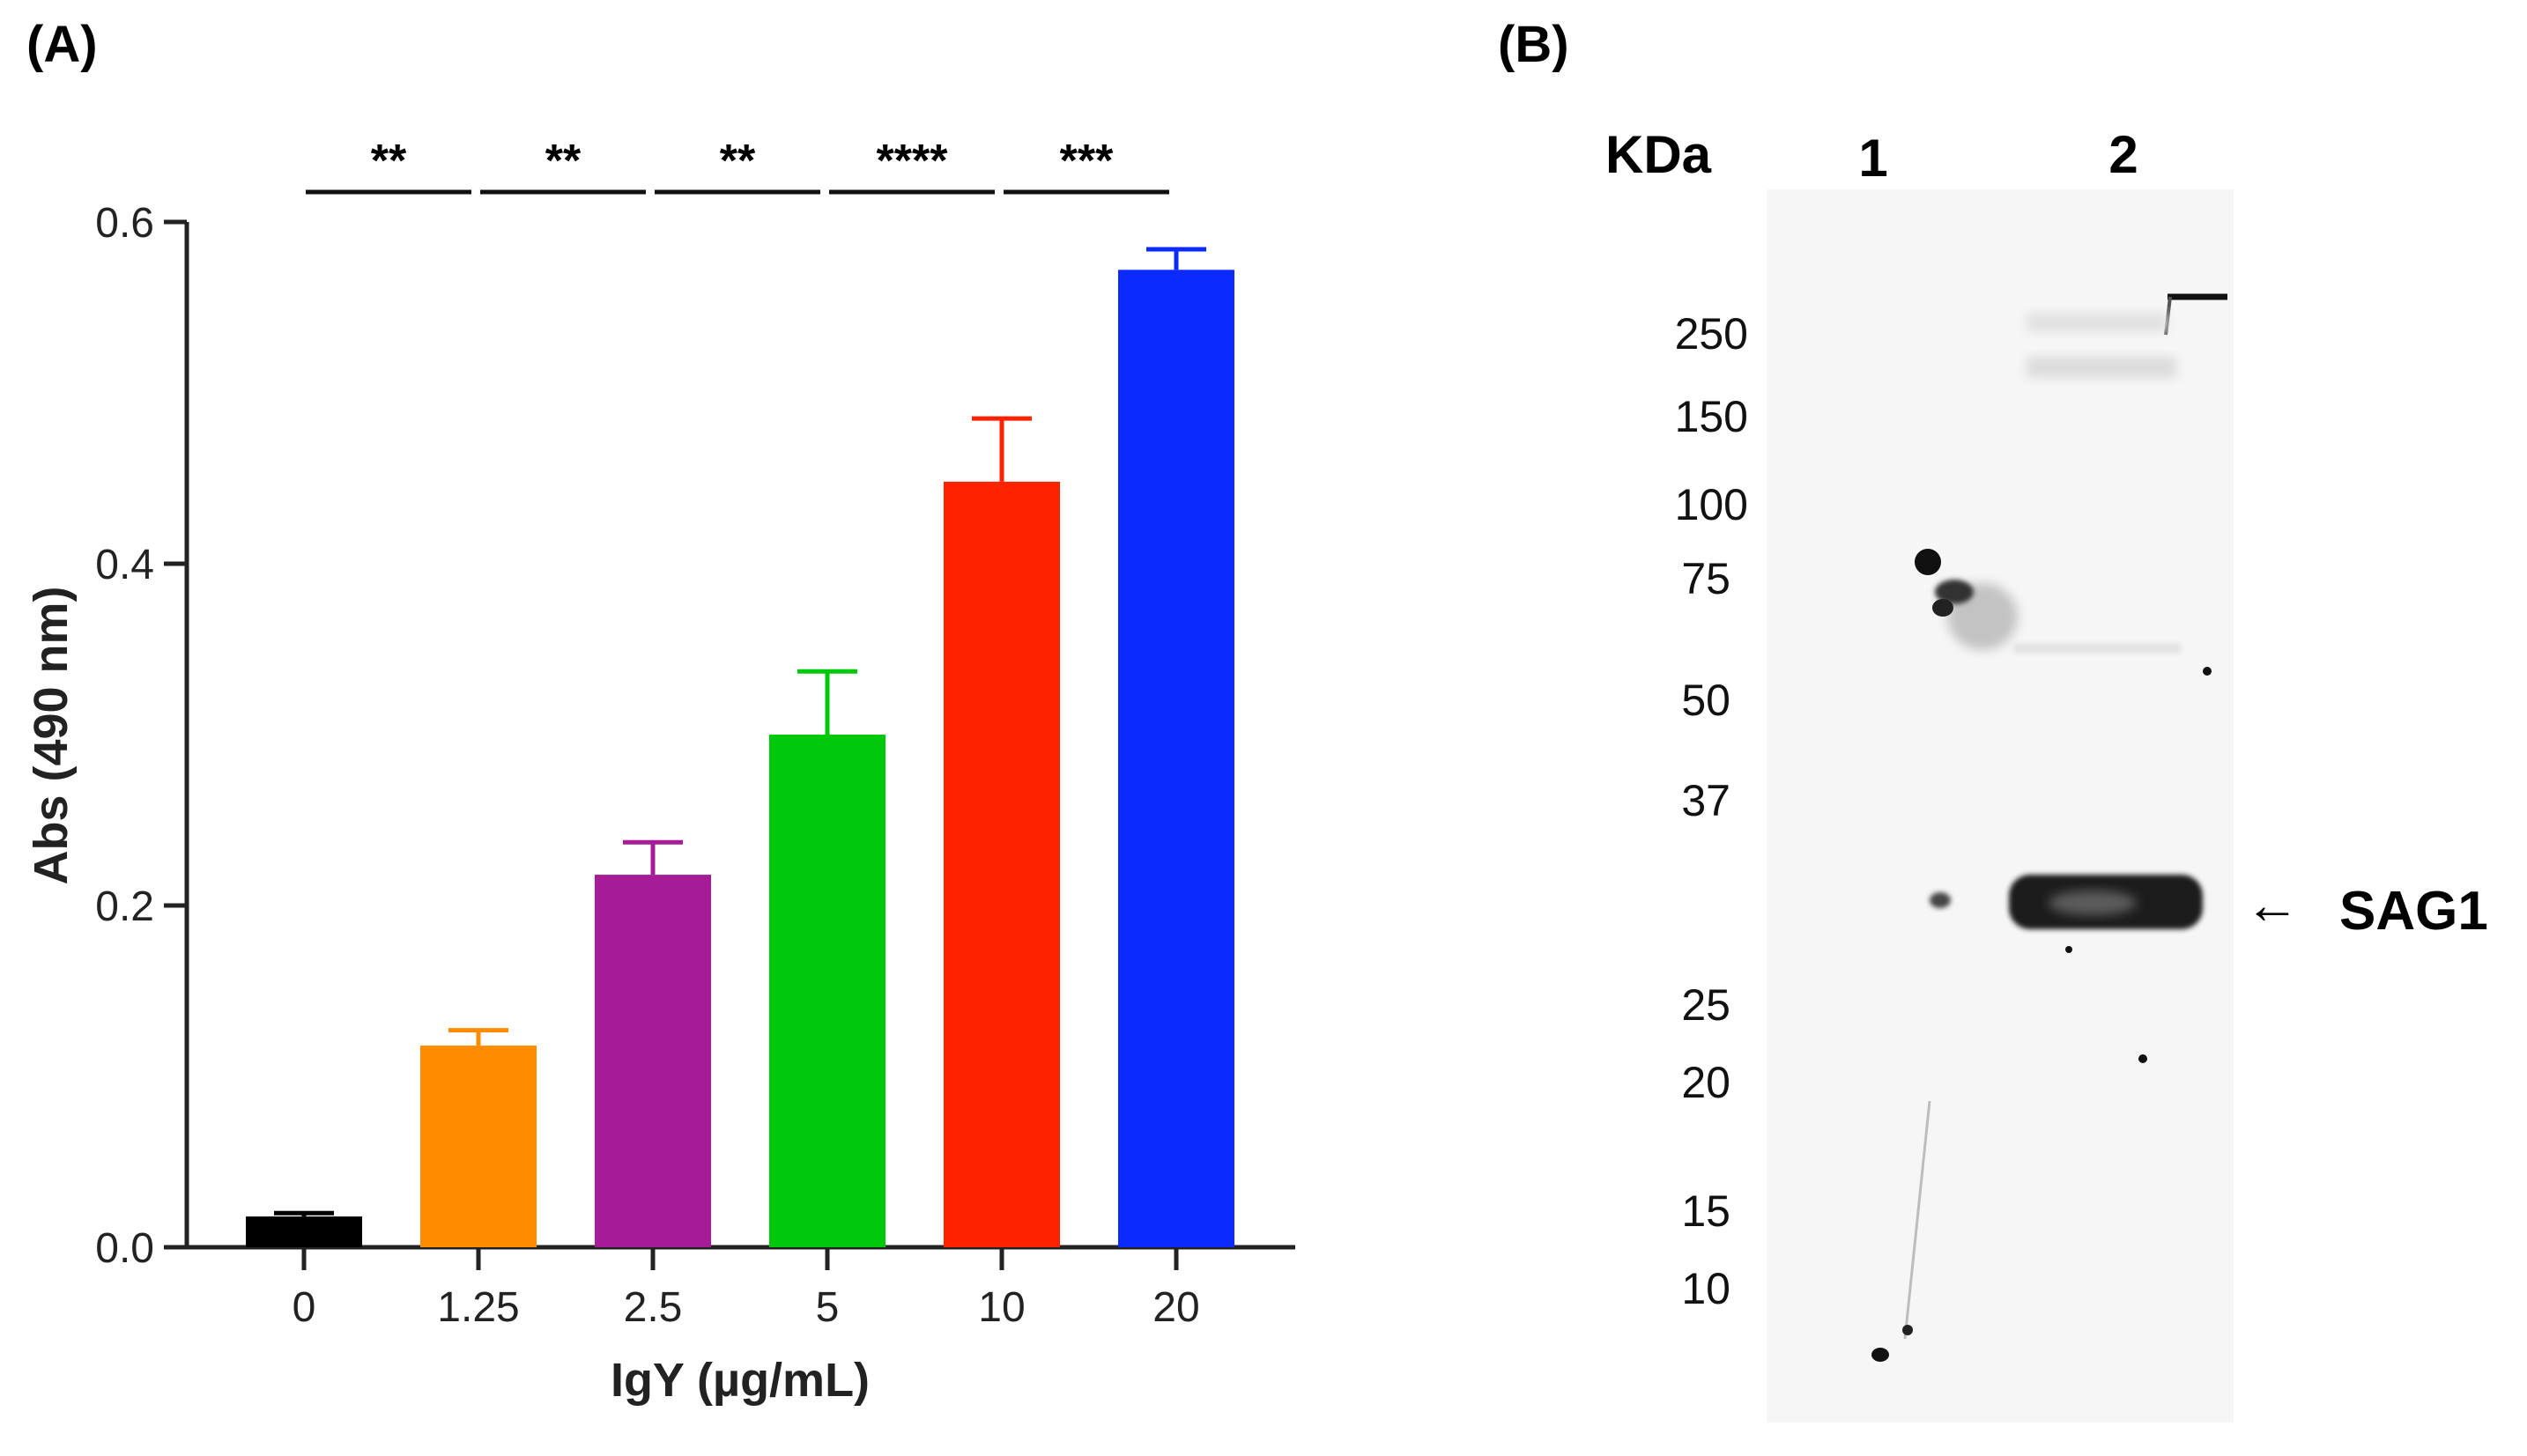 The height and width of the screenshot is (1456, 2527). I want to click on panel-a-label: (A), so click(62, 44).